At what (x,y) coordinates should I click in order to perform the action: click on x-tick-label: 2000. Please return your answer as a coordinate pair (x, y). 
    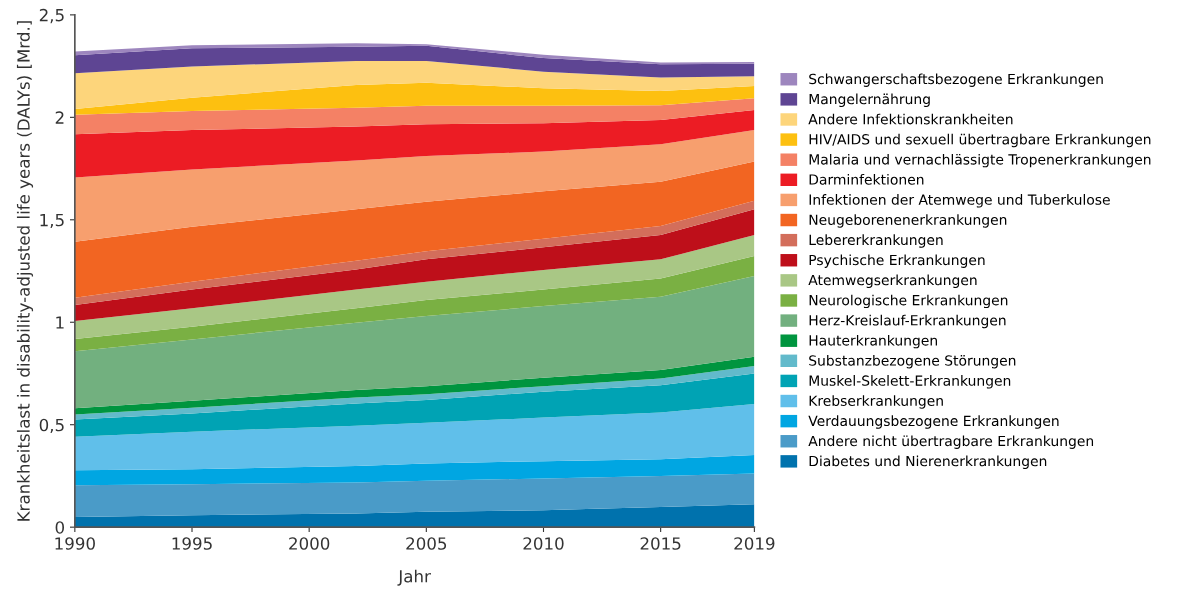
    Looking at the image, I should click on (309, 543).